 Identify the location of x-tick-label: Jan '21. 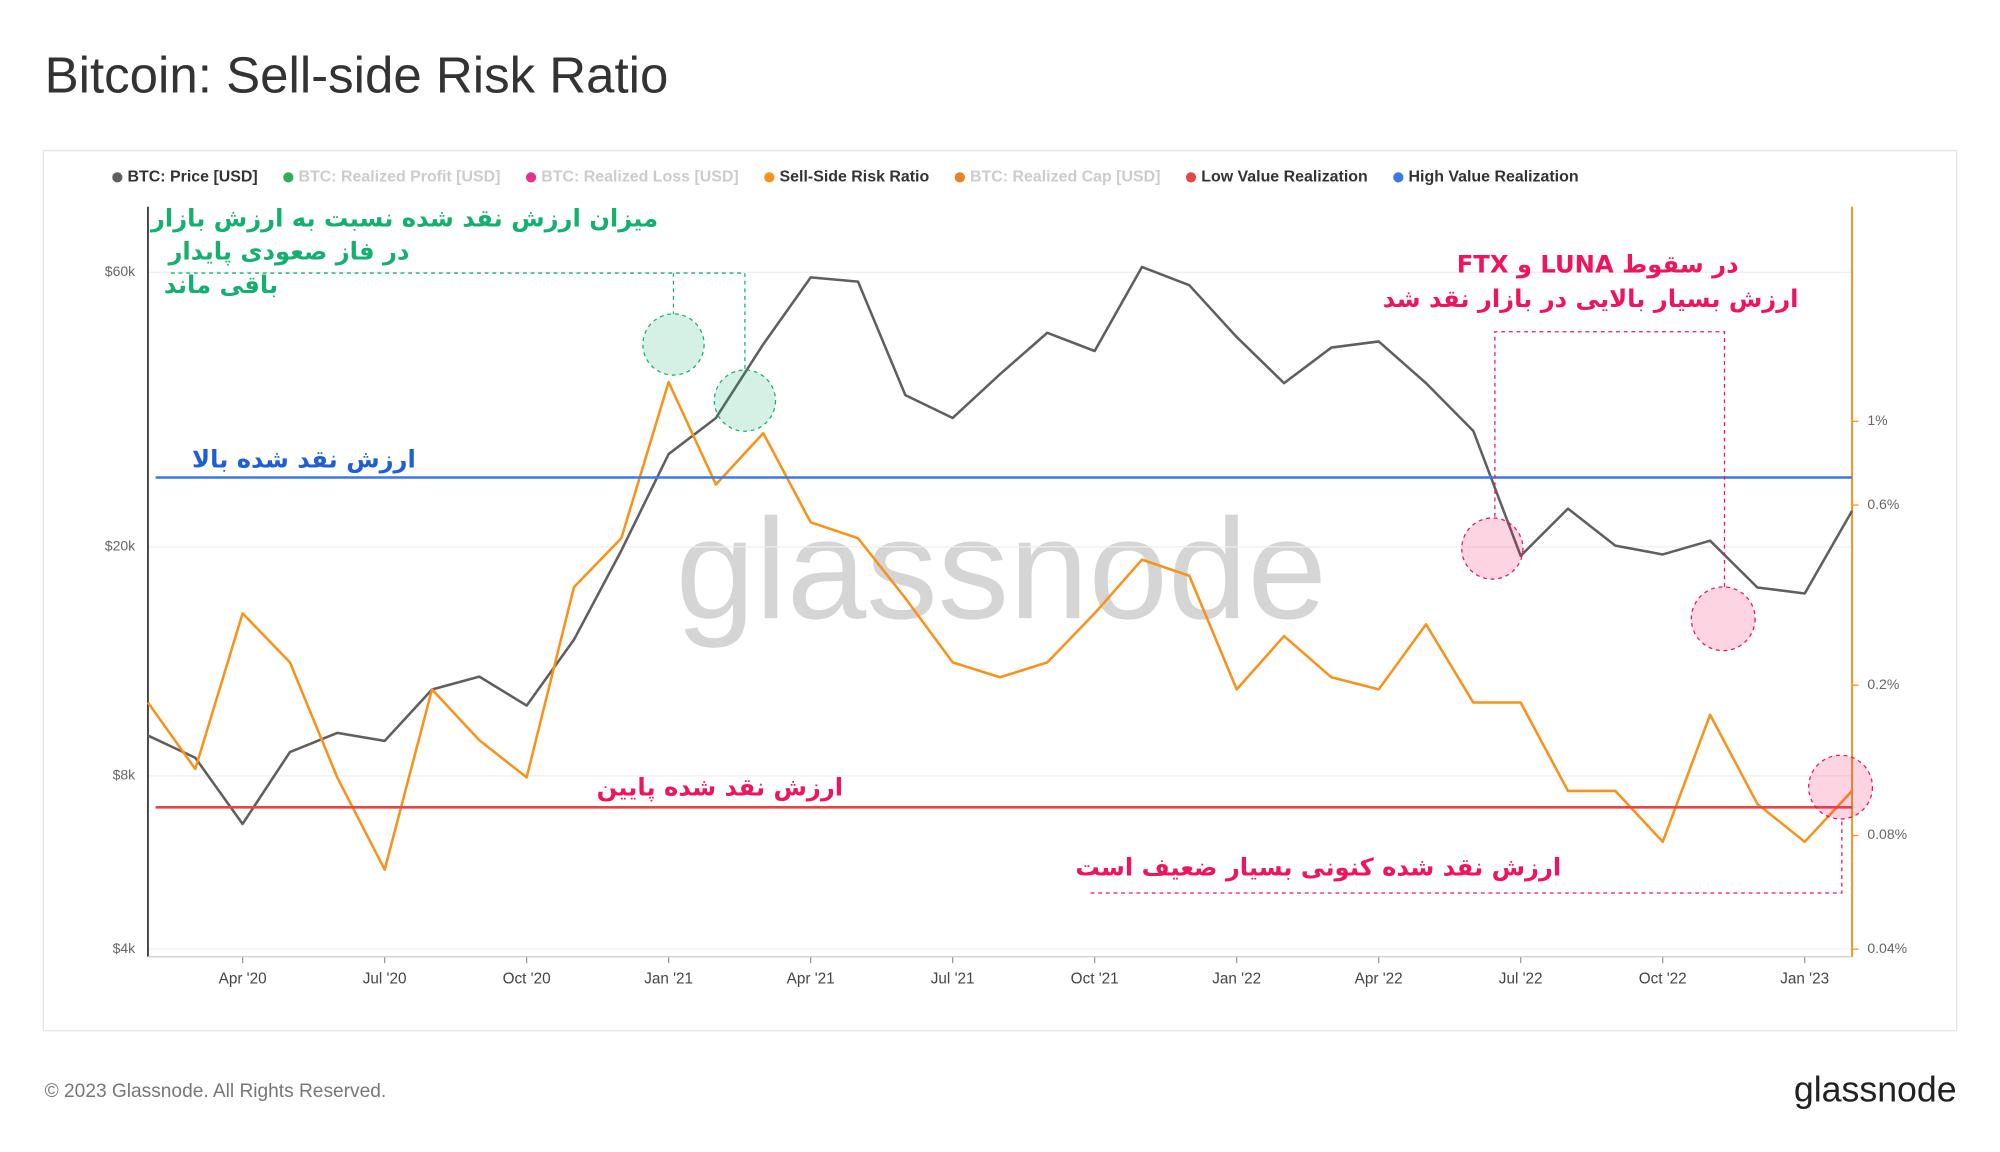
(668, 979).